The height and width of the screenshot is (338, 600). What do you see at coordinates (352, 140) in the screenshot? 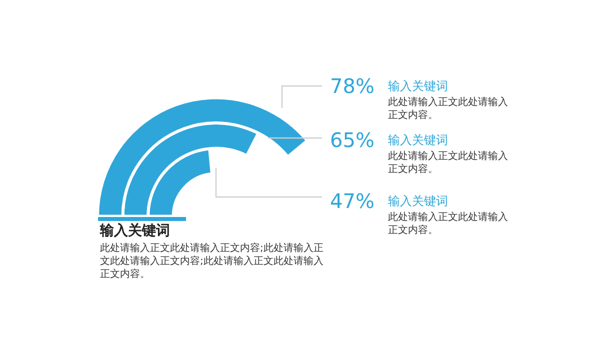
I see `data-label: 65%` at bounding box center [352, 140].